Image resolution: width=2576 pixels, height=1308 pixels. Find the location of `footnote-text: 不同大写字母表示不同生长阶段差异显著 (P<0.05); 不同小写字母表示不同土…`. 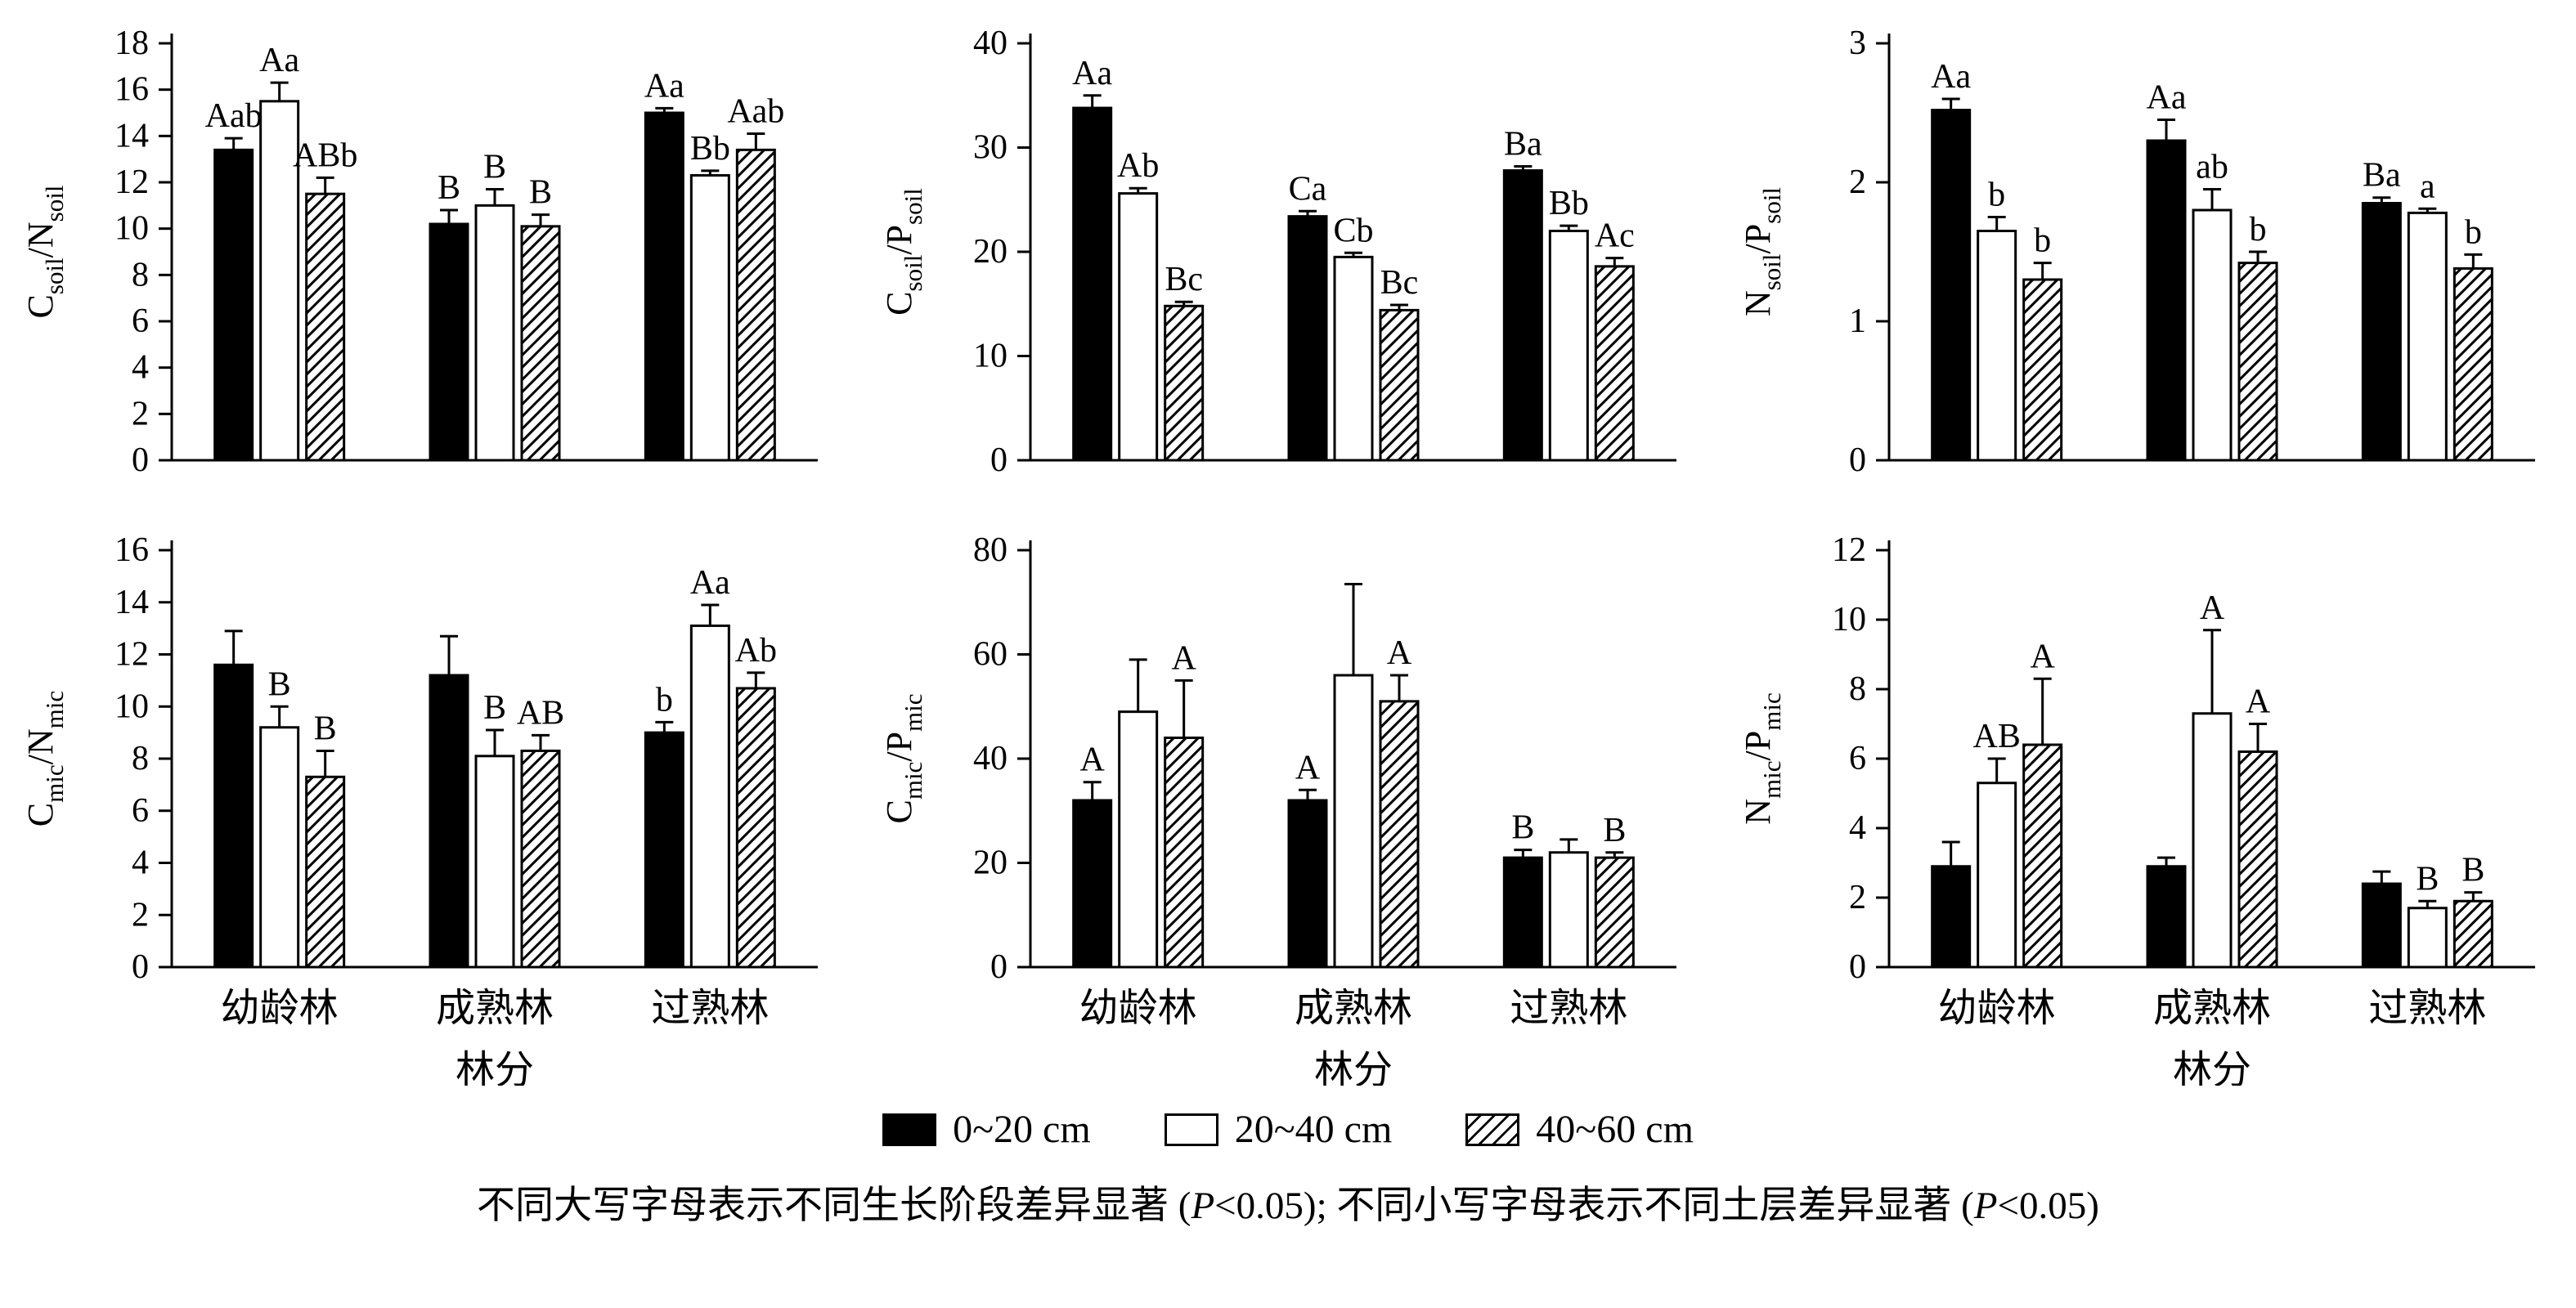

footnote-text: 不同大写字母表示不同生长阶段差异显著 (P<0.05); 不同小写字母表示不同土… is located at coordinates (1288, 1206).